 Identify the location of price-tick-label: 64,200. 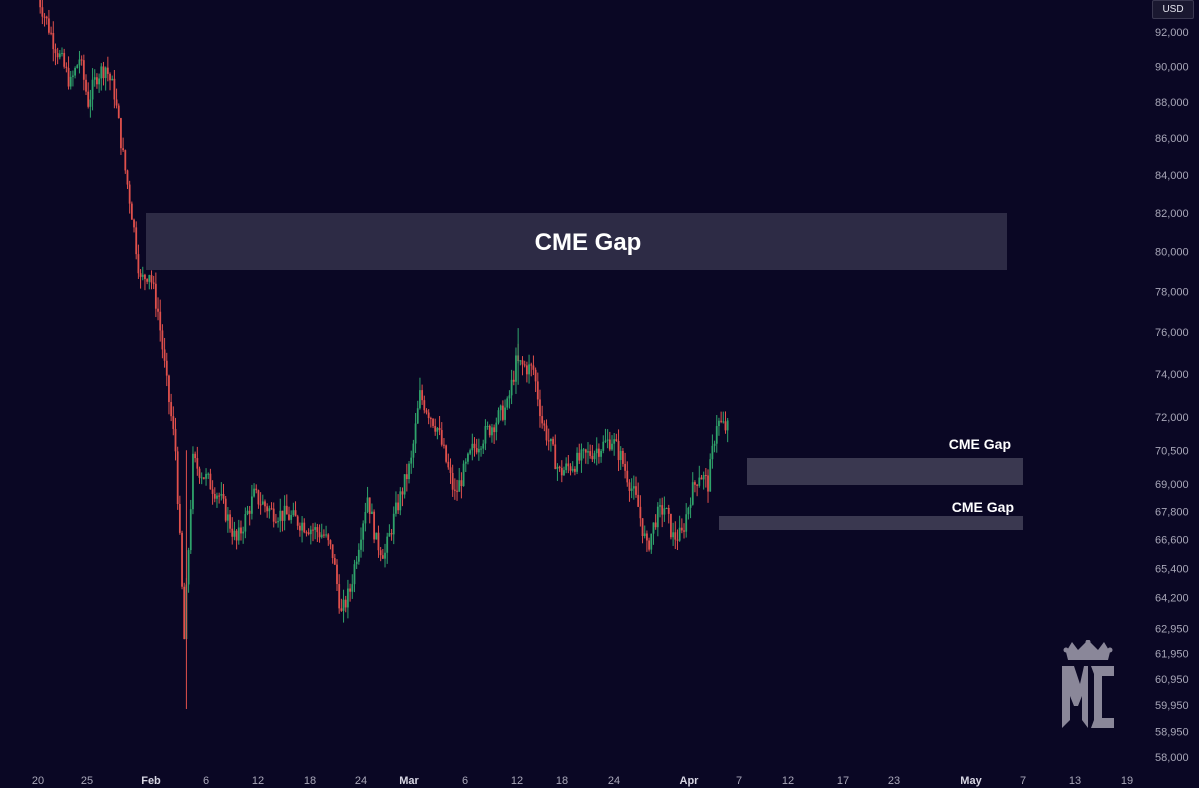
(1172, 598).